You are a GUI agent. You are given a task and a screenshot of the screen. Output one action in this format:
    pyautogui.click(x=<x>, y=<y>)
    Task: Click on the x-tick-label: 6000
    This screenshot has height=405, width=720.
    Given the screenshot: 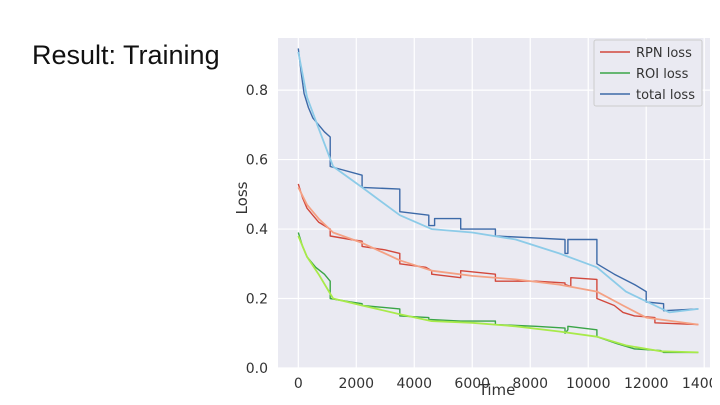 What is the action you would take?
    pyautogui.click(x=472, y=384)
    